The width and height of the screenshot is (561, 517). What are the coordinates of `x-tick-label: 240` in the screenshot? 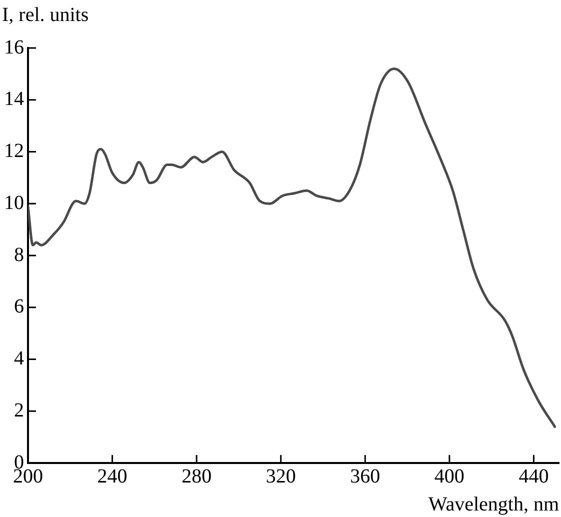 It's located at (112, 476).